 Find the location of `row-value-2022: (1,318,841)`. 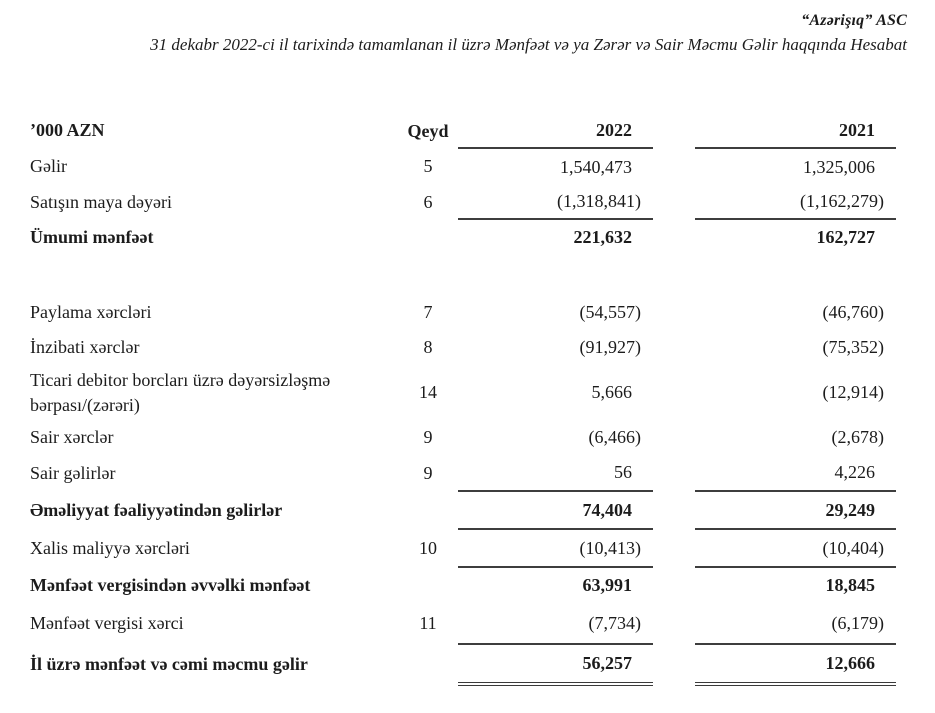

row-value-2022: (1,318,841) is located at coordinates (555, 202).